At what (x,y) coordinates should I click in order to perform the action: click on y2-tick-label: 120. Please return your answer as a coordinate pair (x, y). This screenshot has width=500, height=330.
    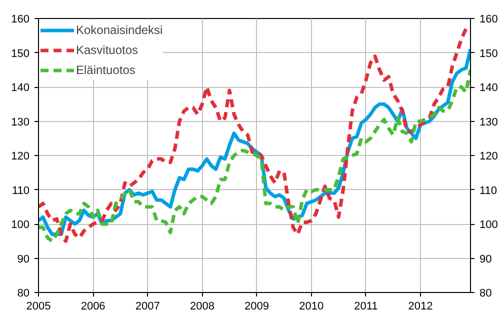
    Looking at the image, I should click on (489, 156).